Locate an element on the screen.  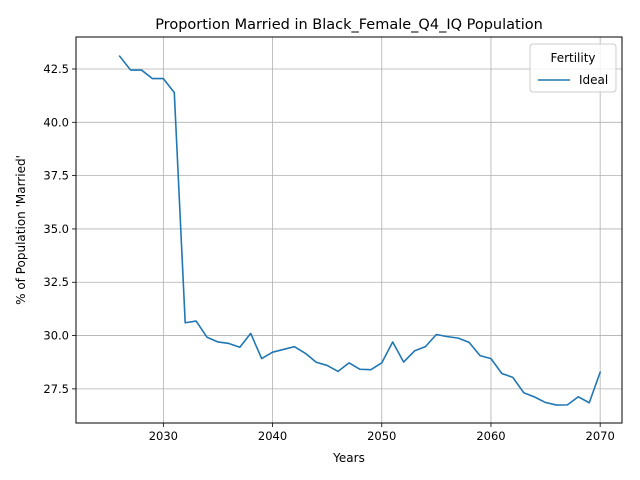
y-tick-label: 35.0 is located at coordinates (56, 229).